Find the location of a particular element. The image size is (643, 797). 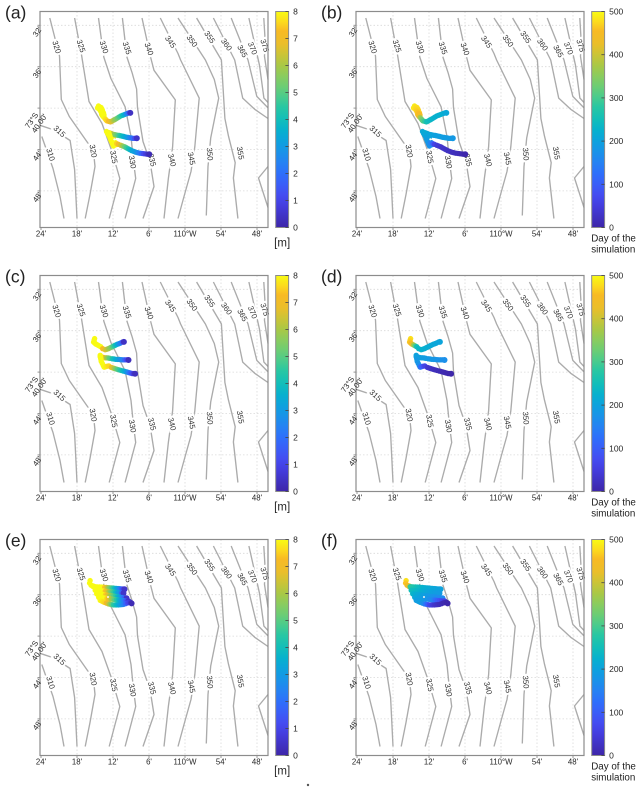

svg-text: (f) is located at coordinates (329, 541).